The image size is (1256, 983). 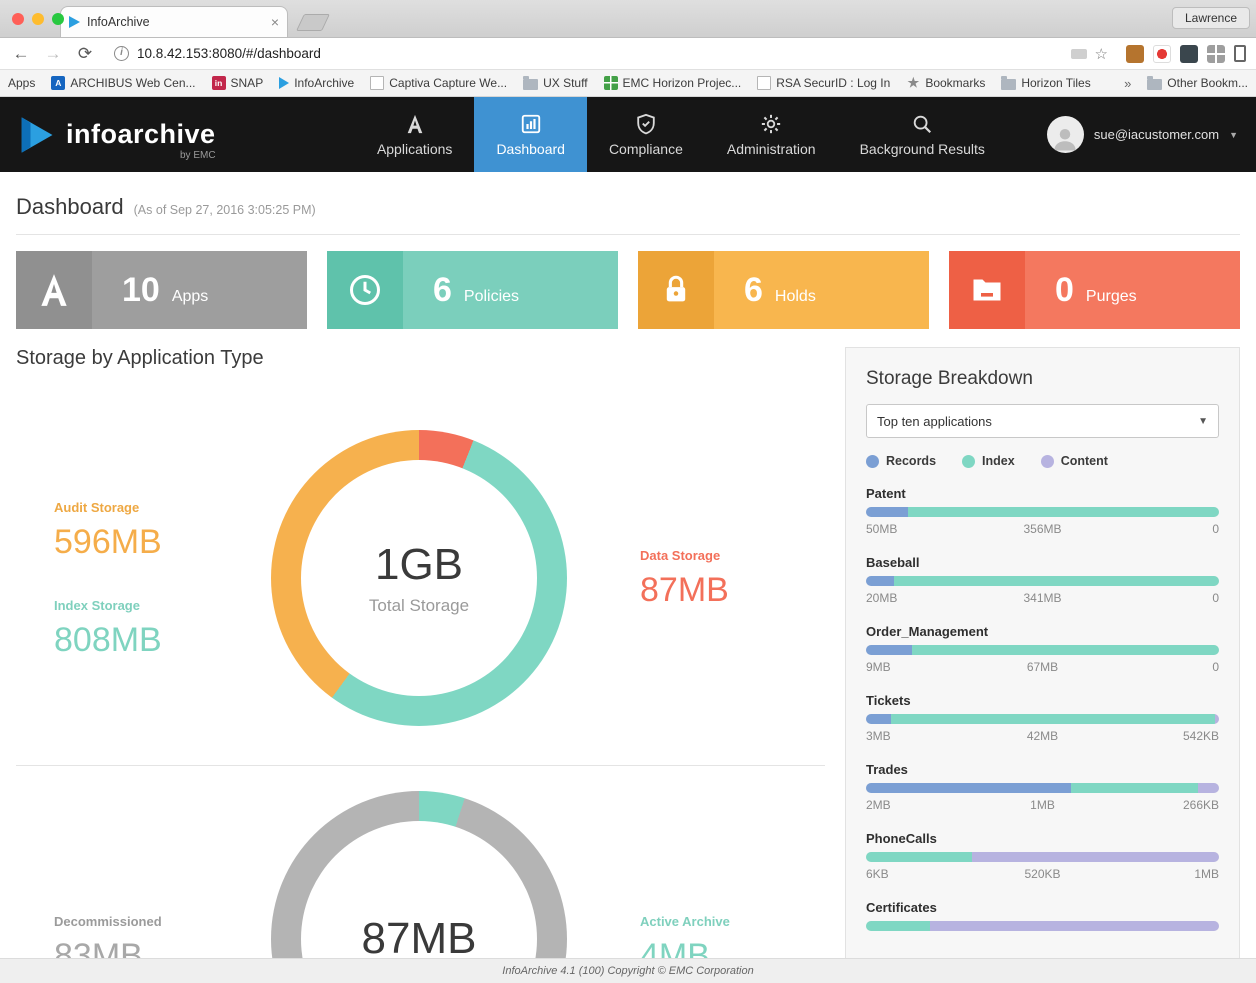 I want to click on bar-values: 2MB 1MB 266KB, so click(x=1042, y=805).